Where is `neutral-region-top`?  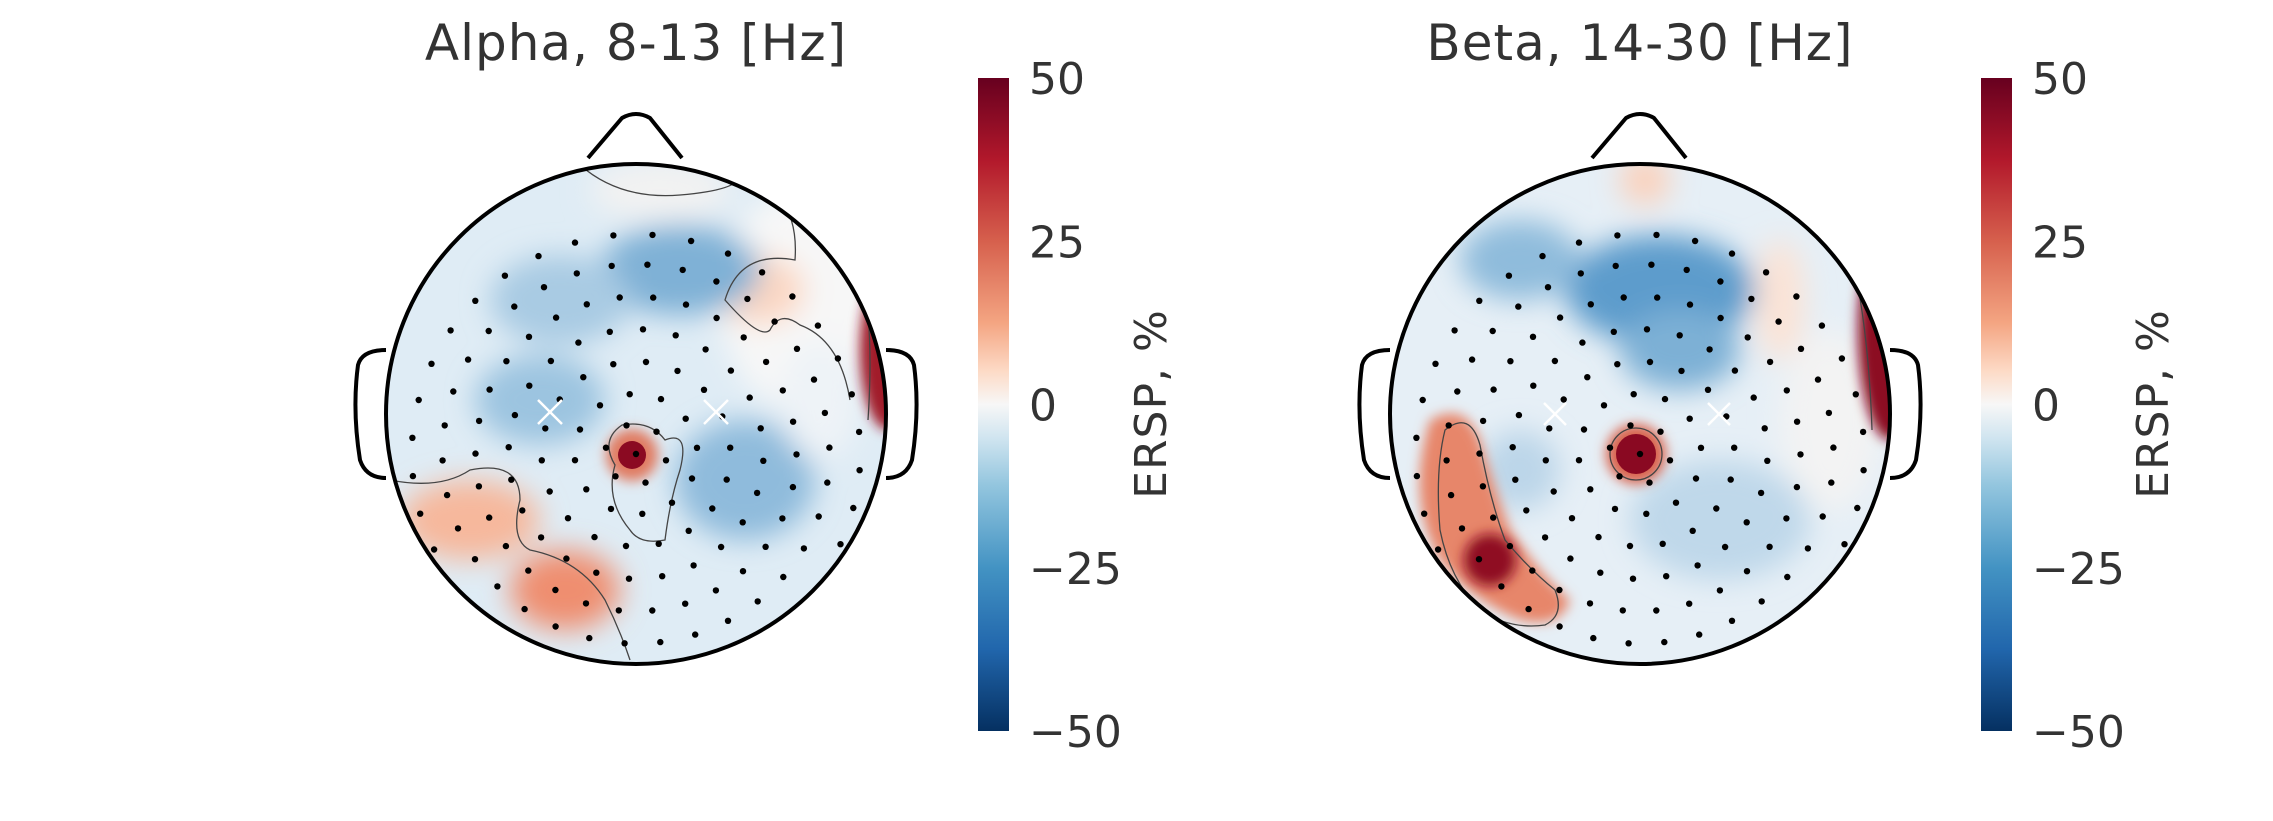 neutral-region-top is located at coordinates (660, 192).